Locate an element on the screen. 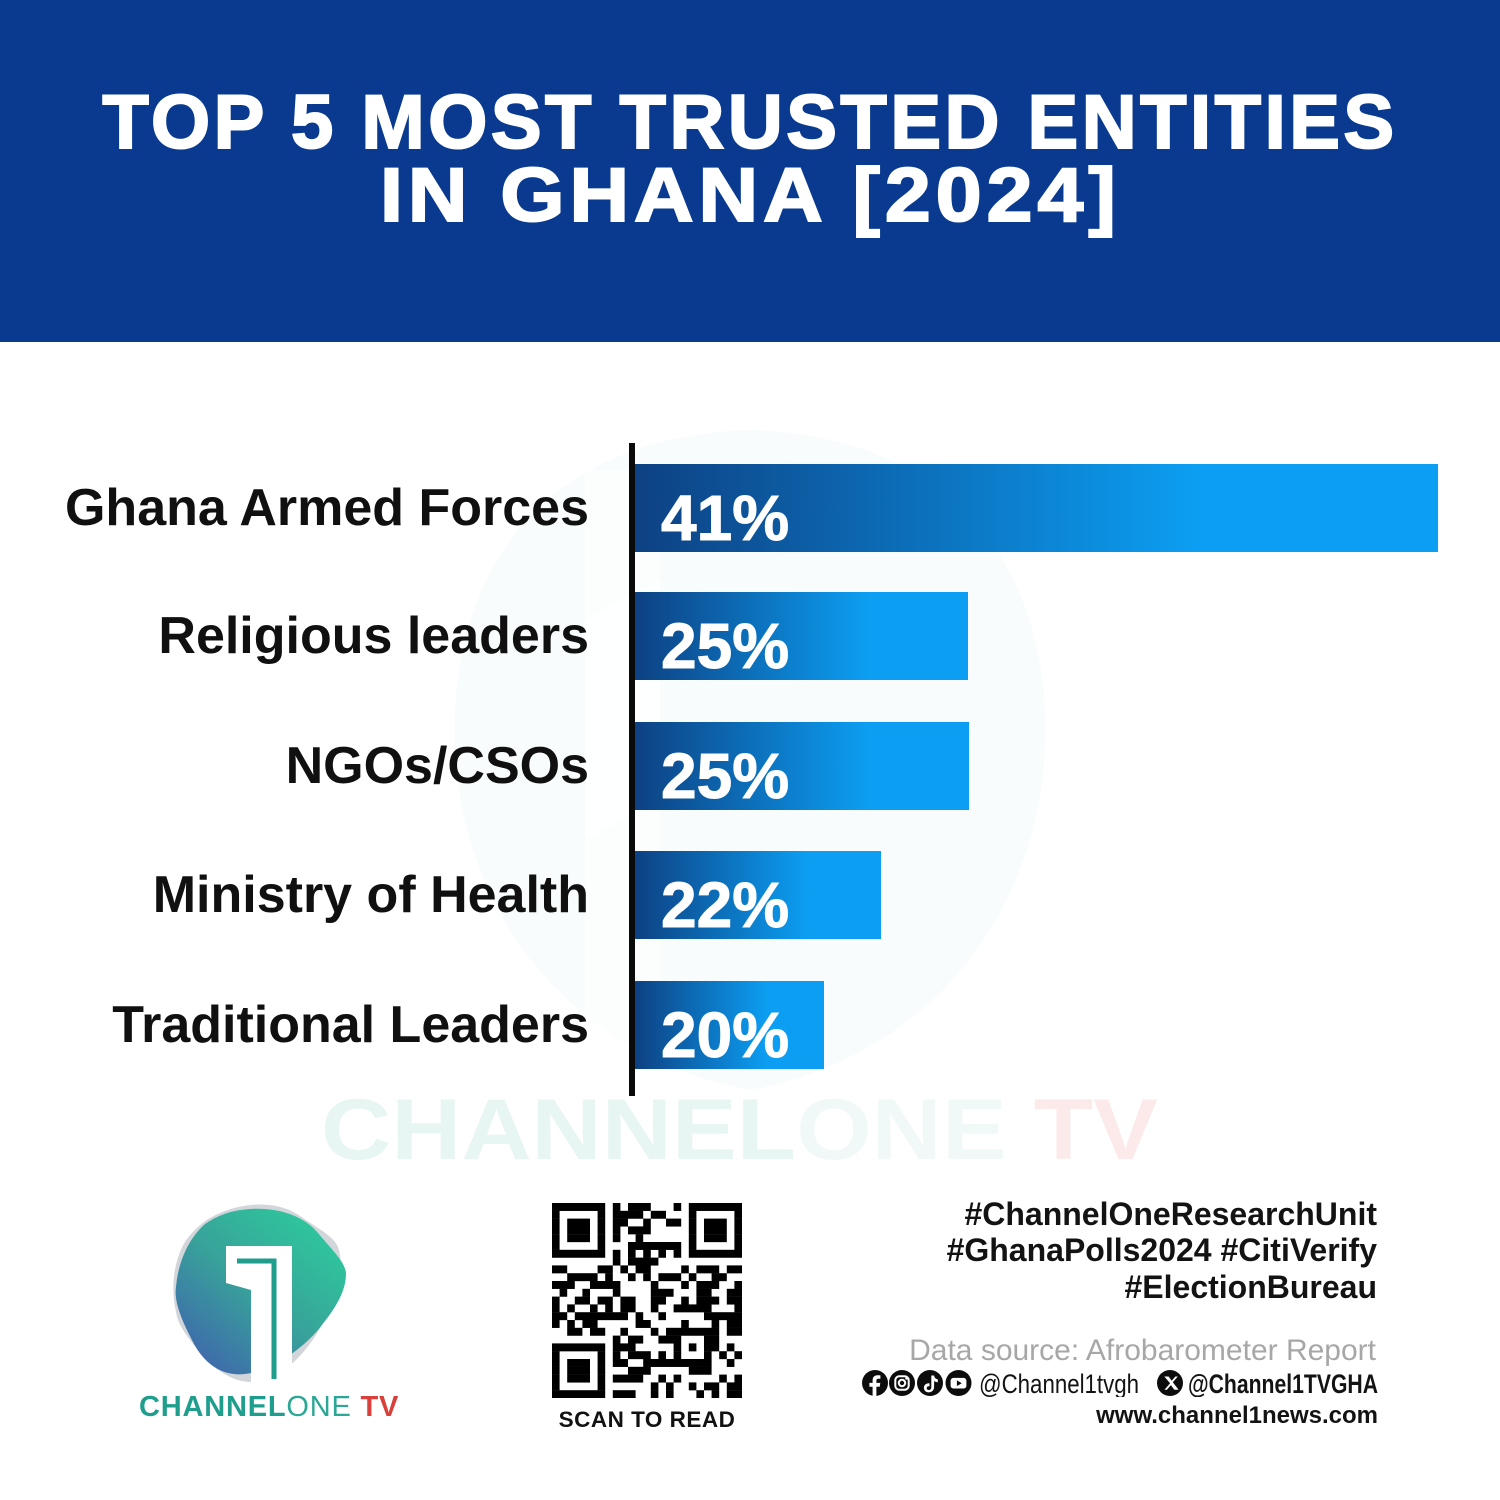 Image resolution: width=1500 pixels, height=1500 pixels. svg-text: @Channel1TVGHA is located at coordinates (1283, 1383).